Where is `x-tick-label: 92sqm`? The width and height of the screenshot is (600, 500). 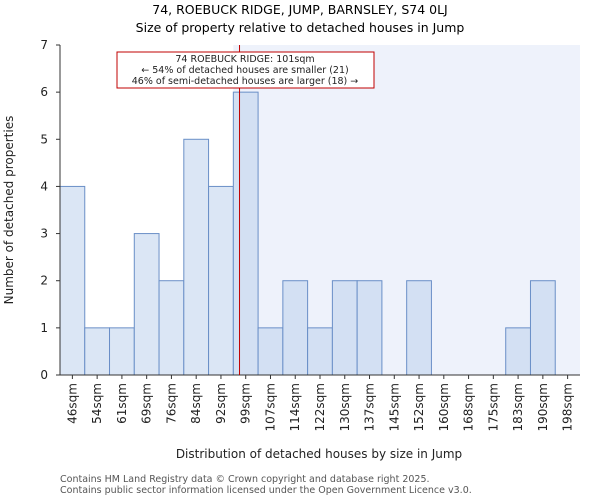
x-tick-label: 92sqm is located at coordinates (221, 403).